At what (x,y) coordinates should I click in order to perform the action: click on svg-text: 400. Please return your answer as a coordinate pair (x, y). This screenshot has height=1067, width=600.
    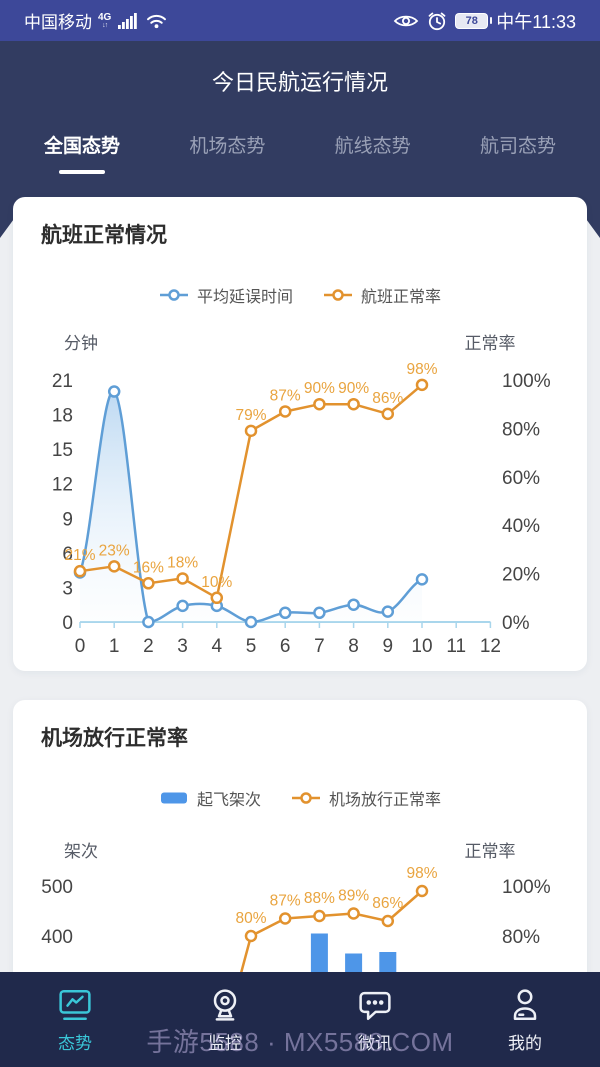
    Looking at the image, I should click on (57, 937).